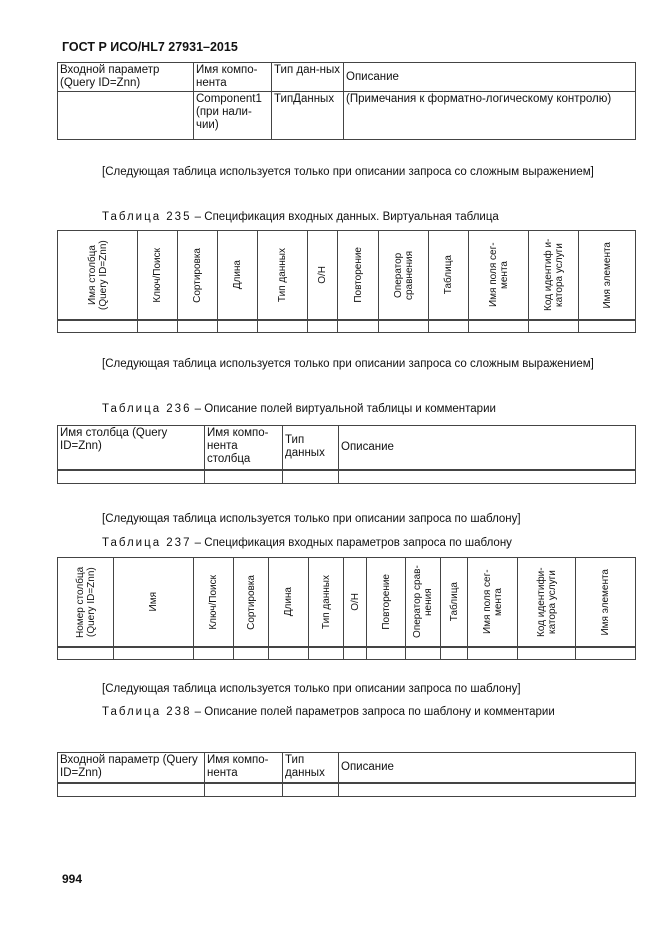 The width and height of the screenshot is (661, 935). I want to click on cell-text: Код идентиф и-катора услуги, so click(553, 275).